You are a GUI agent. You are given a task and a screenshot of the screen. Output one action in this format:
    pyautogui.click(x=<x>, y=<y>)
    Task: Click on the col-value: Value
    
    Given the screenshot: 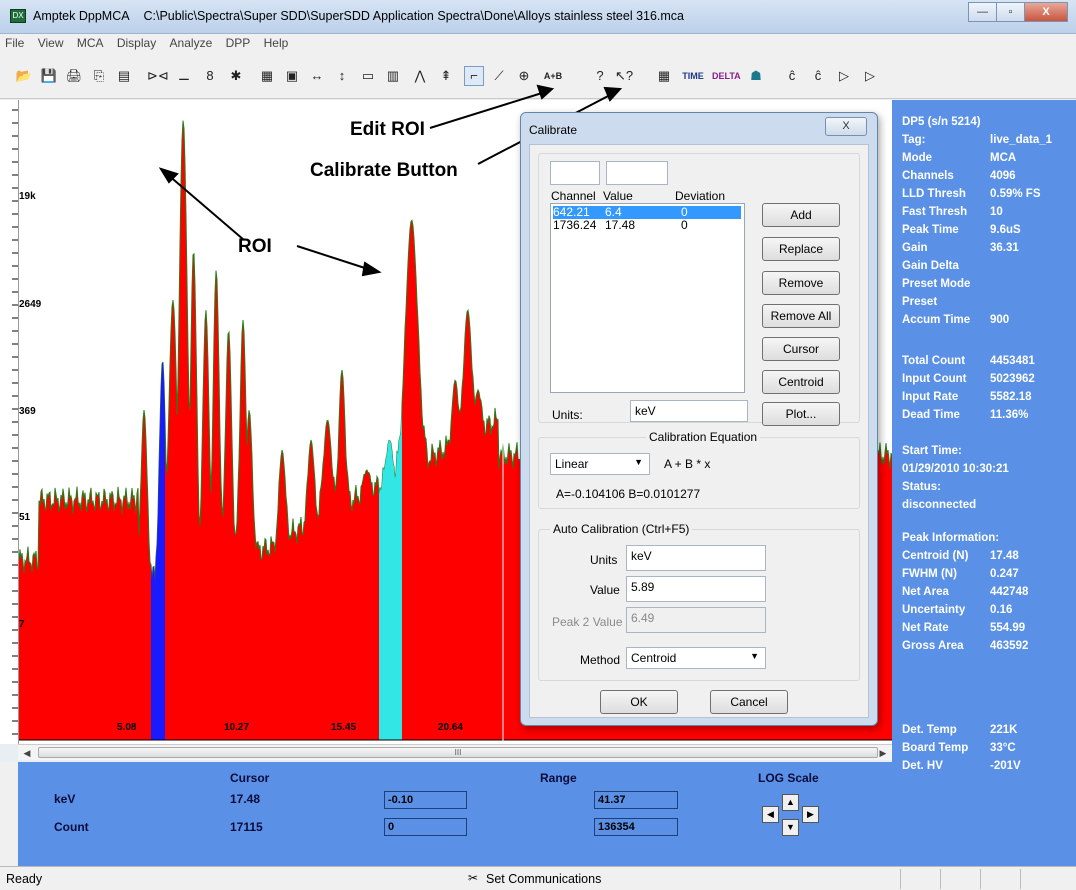 What is the action you would take?
    pyautogui.click(x=618, y=196)
    